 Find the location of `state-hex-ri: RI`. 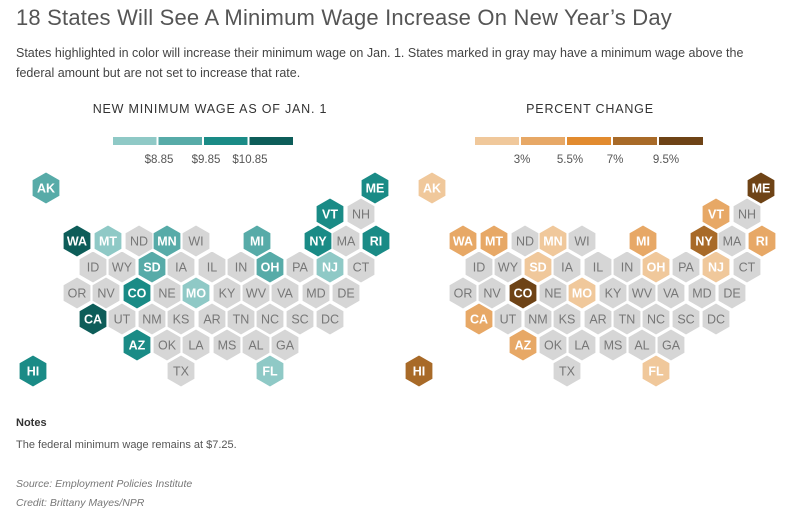

state-hex-ri: RI is located at coordinates (376, 241).